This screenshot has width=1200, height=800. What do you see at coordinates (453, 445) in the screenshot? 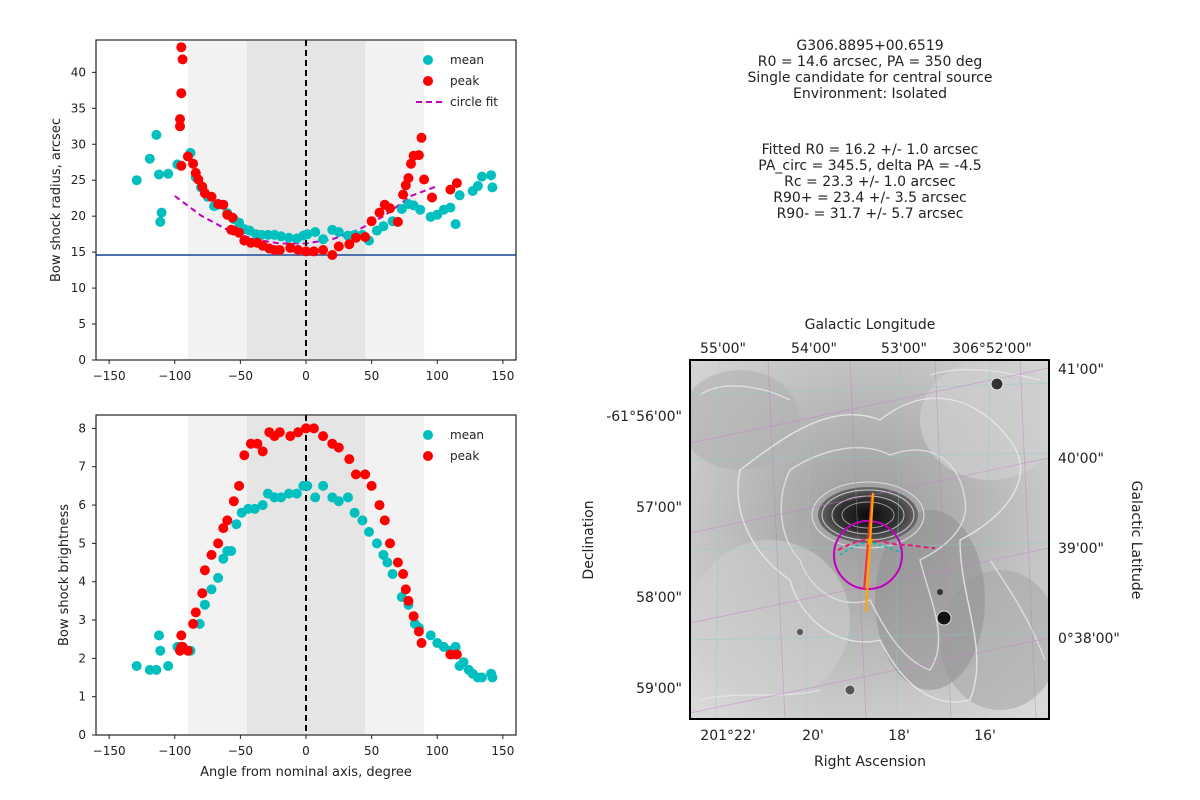
I see `brightness-legend: mean peak` at bounding box center [453, 445].